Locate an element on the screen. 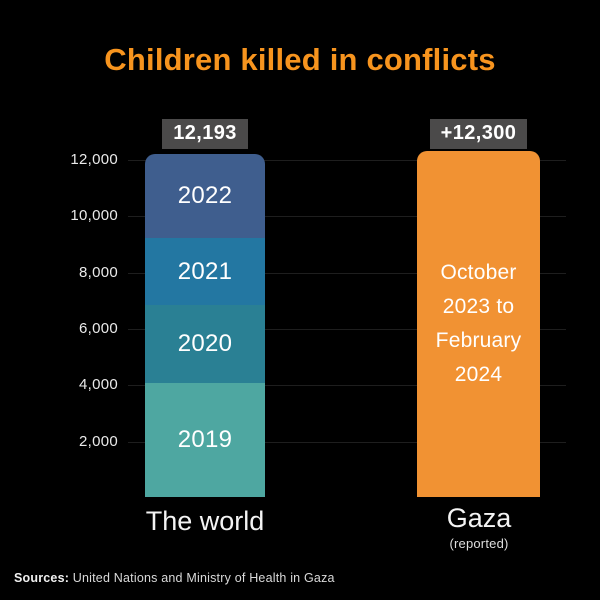 Image resolution: width=600 pixels, height=600 pixels. y-tick-label-12000: 12,000 is located at coordinates (94, 160).